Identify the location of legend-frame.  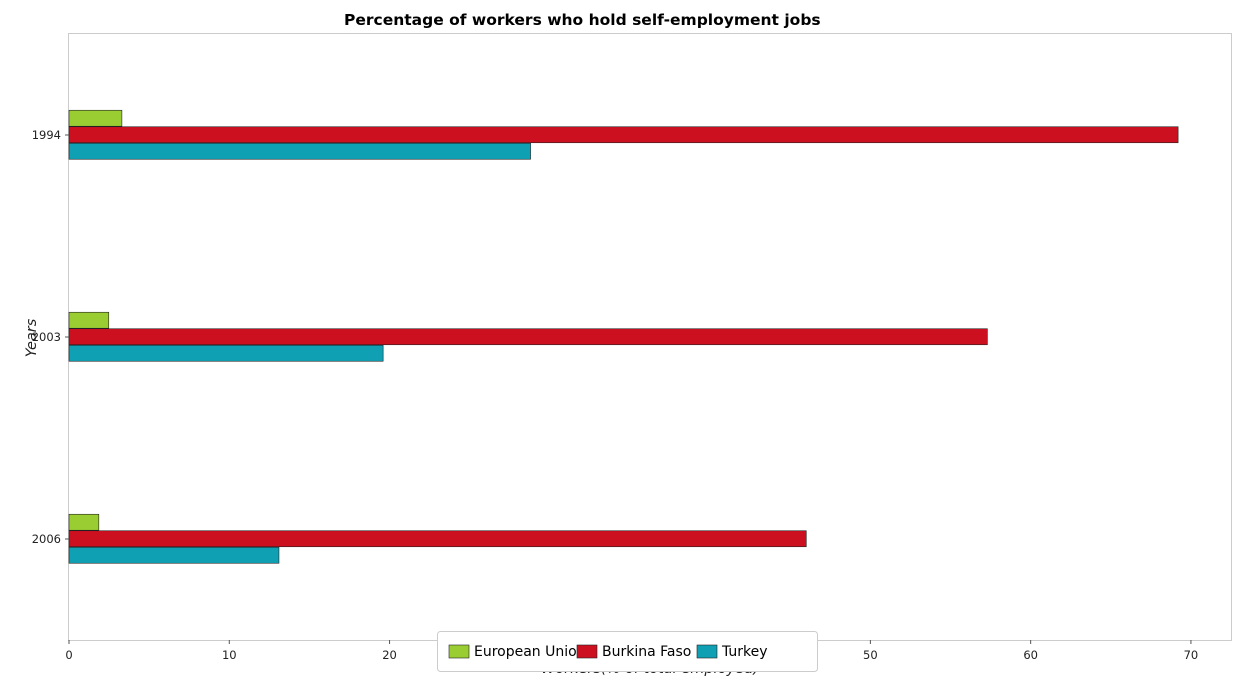
(627, 651).